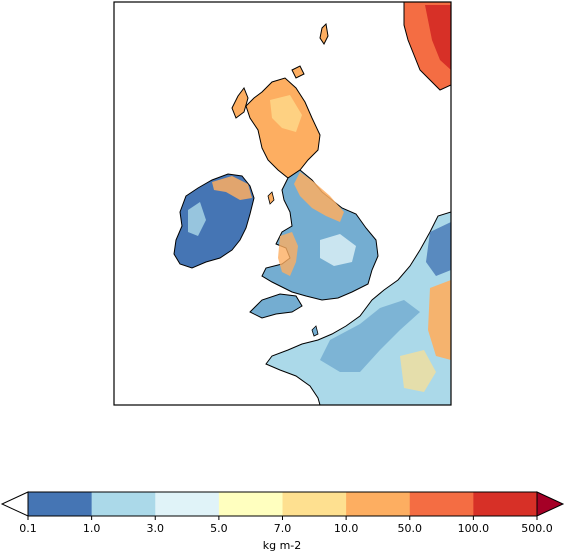  What do you see at coordinates (271, 198) in the screenshot?
I see `isle-of-man` at bounding box center [271, 198].